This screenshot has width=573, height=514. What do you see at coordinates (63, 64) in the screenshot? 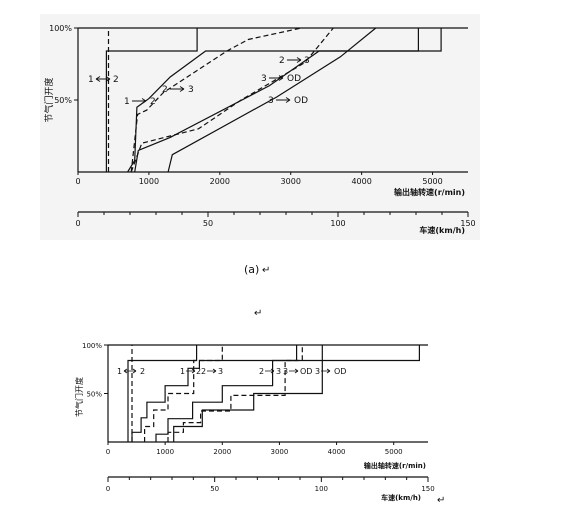
I see `chart-a-y-ticks: 50% 100%` at bounding box center [63, 64].